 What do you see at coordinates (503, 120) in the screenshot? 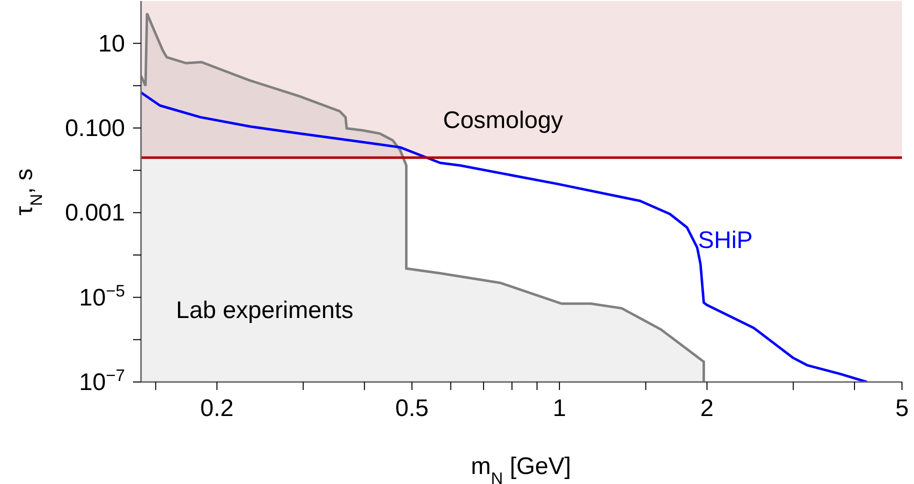
I see `band-label: Cosmology` at bounding box center [503, 120].